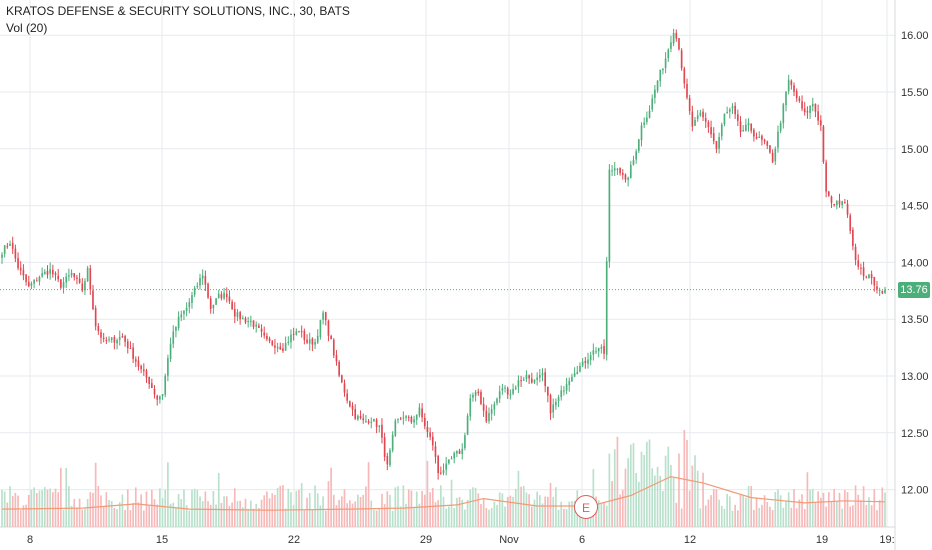  I want to click on earnings-marker-icon: E, so click(586, 507).